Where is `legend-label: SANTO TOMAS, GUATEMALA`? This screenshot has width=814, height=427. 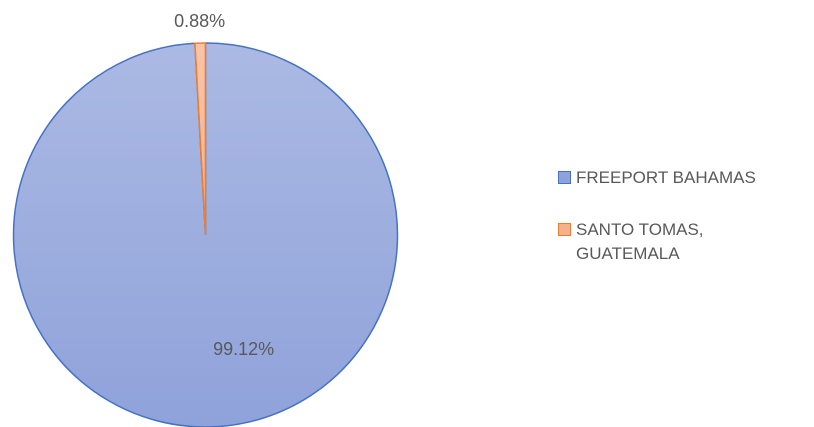
legend-label: SANTO TOMAS, GUATEMALA is located at coordinates (640, 241).